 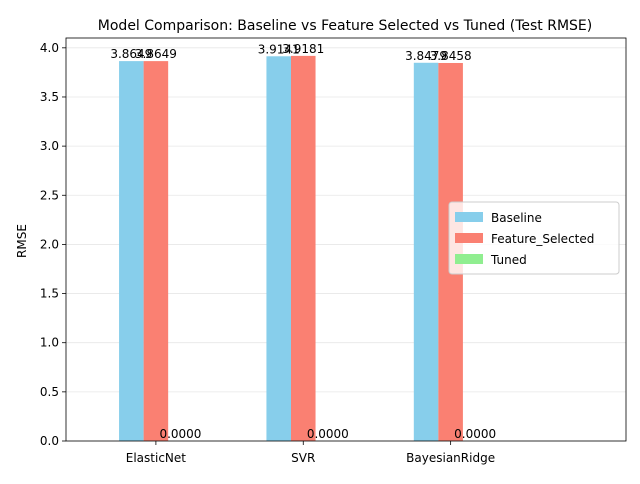 I want to click on bar-value-label: 3.9181, so click(x=303, y=49).